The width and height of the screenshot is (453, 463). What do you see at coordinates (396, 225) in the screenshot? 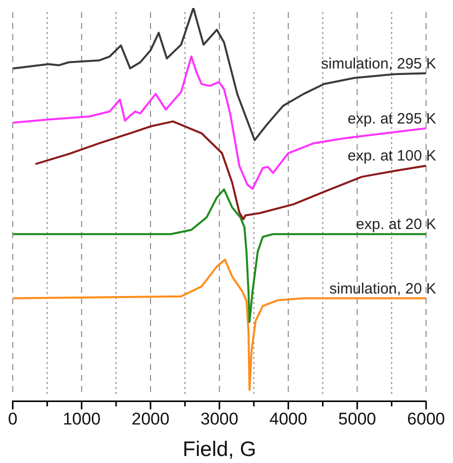
I see `series-label: exp. at 20 K` at bounding box center [396, 225].